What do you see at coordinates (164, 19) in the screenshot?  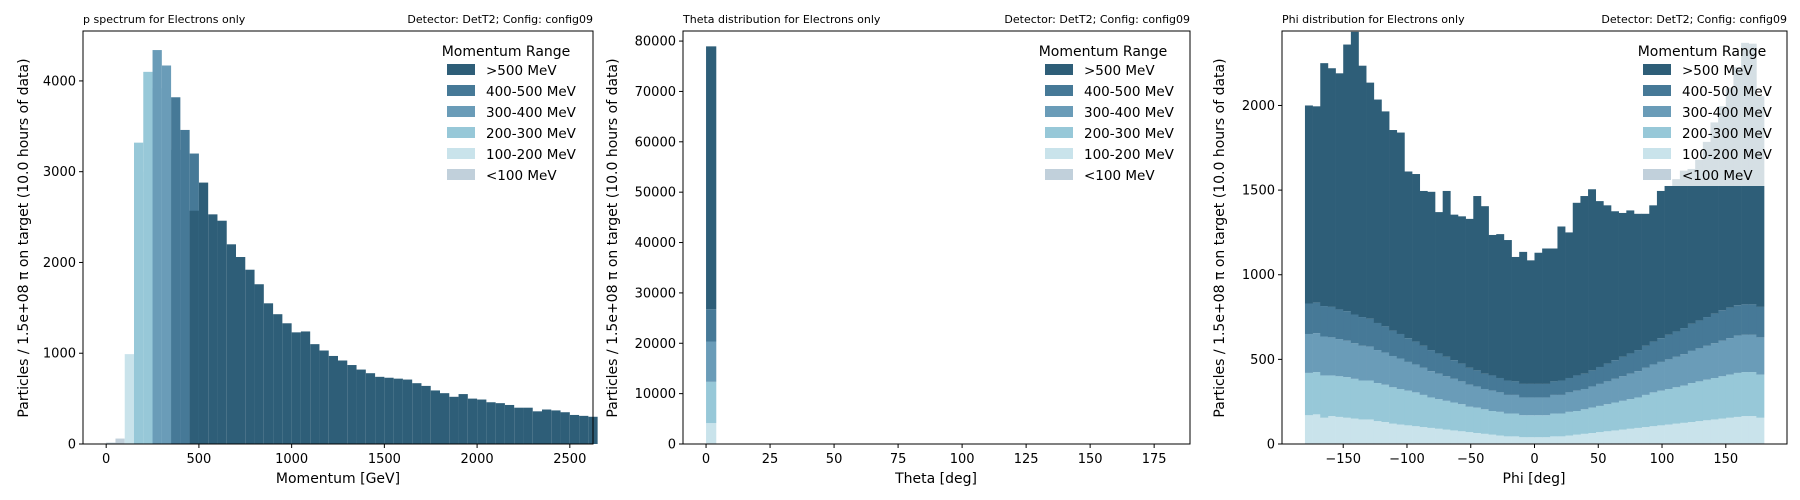 I see `chart-1-title: p spectrum for Electrons only` at bounding box center [164, 19].